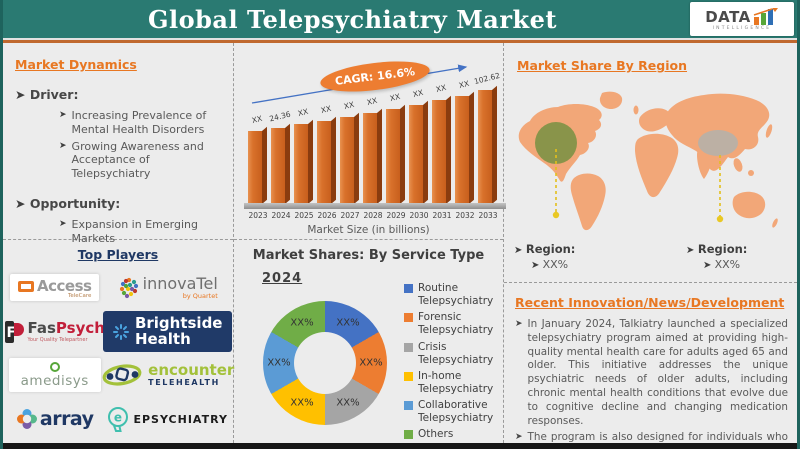 This screenshot has width=800, height=449. What do you see at coordinates (602, 65) in the screenshot?
I see `region-share-title: Market Share By Region` at bounding box center [602, 65].